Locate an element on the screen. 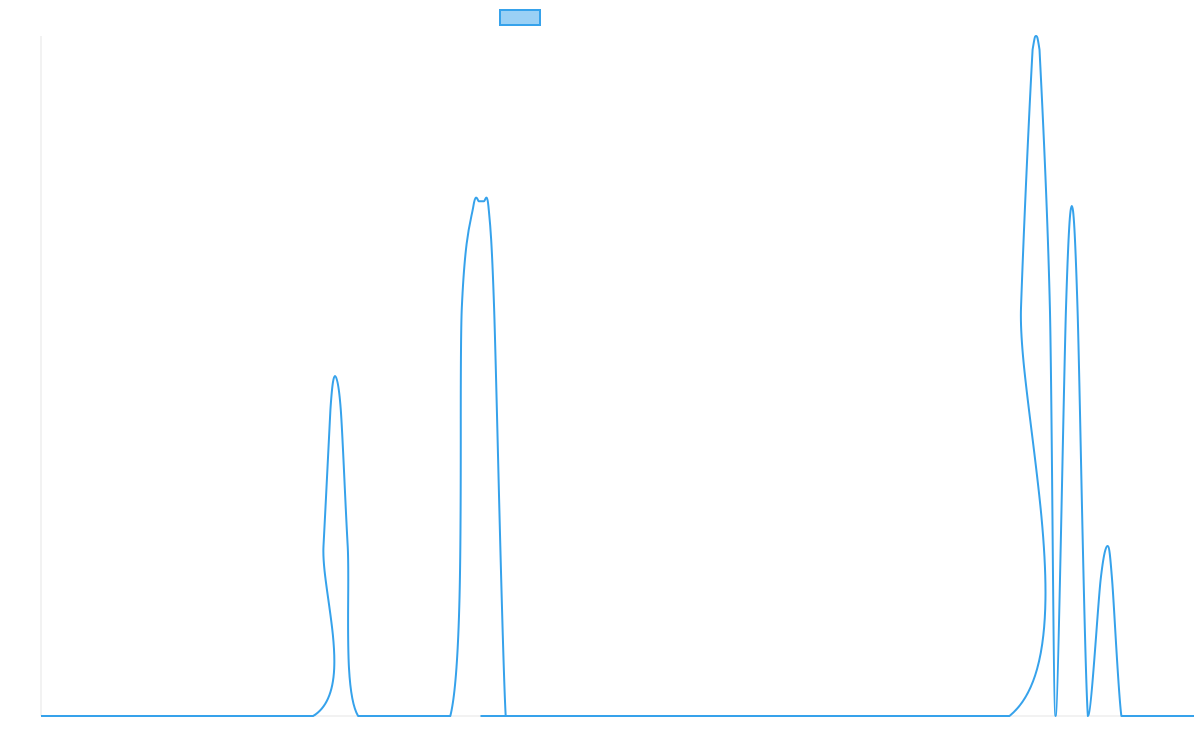 This screenshot has width=1200, height=750. legend is located at coordinates (520, 17).